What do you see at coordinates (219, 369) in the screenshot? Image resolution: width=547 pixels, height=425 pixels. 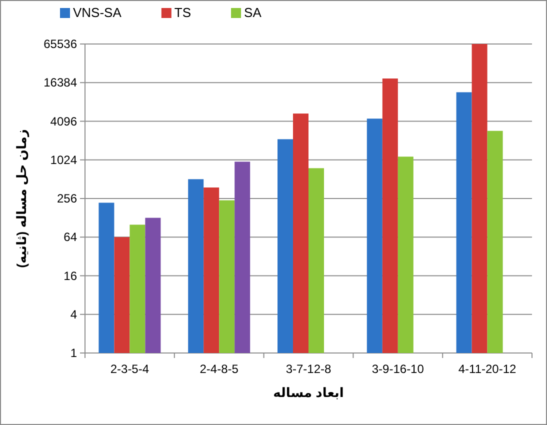 I see `x-tick-label: 2-4-8-5` at bounding box center [219, 369].